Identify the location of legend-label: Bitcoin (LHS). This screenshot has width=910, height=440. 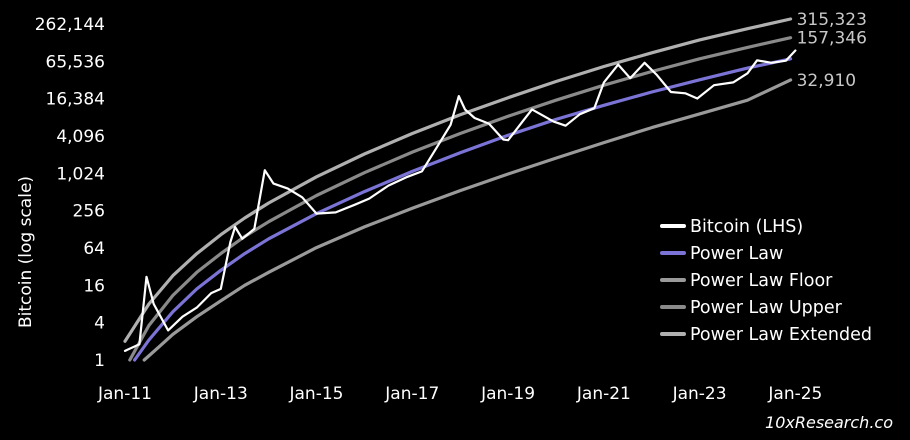
(746, 227).